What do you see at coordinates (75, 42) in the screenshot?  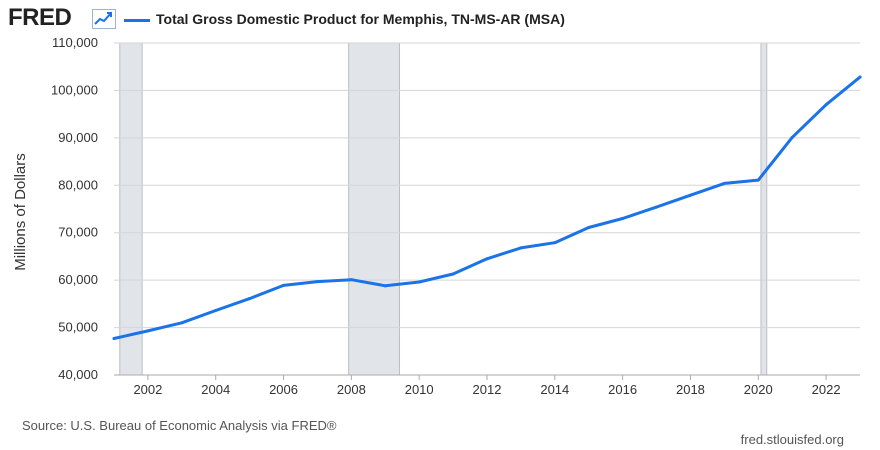 I see `y-tick-label: 110,000` at bounding box center [75, 42].